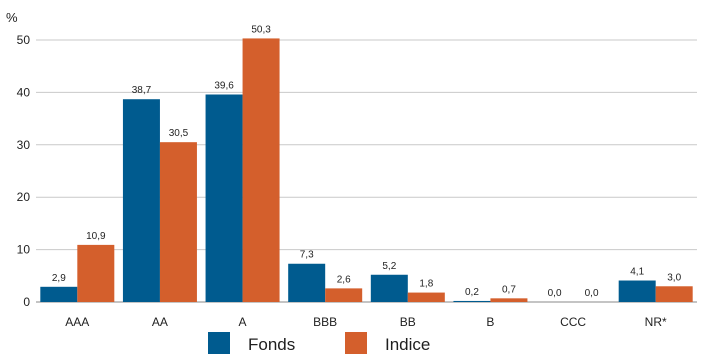 The height and width of the screenshot is (356, 705). I want to click on legend-swatch-indice, so click(356, 343).